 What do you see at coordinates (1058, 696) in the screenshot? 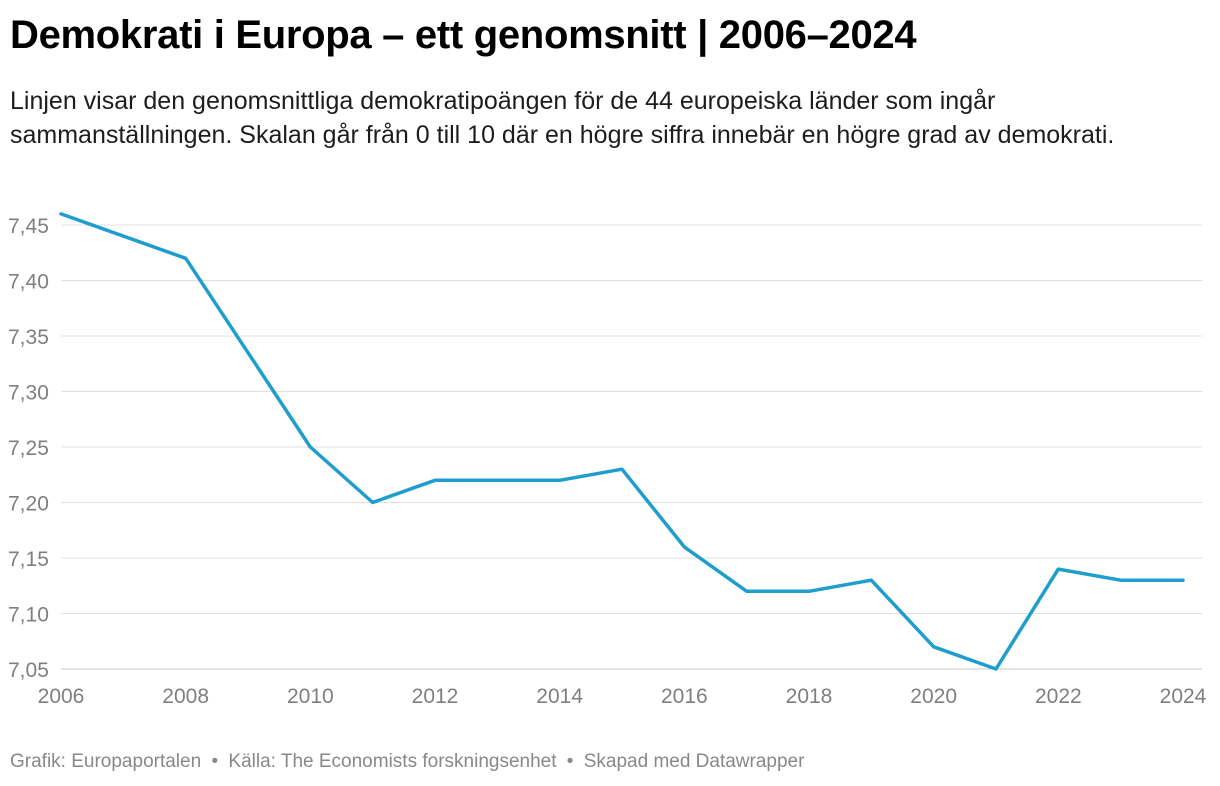
I see `x-tick-label: 2022` at bounding box center [1058, 696].